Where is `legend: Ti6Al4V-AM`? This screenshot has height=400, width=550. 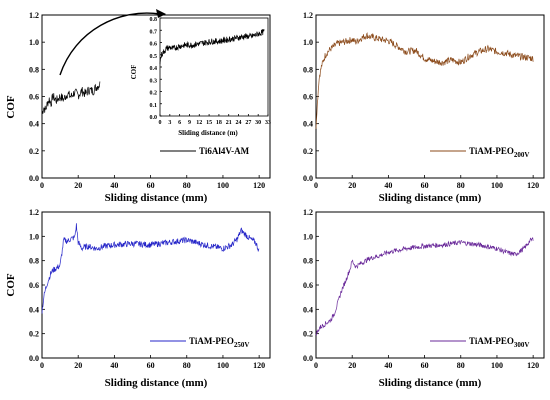 legend: Ti6Al4V-AM is located at coordinates (205, 151).